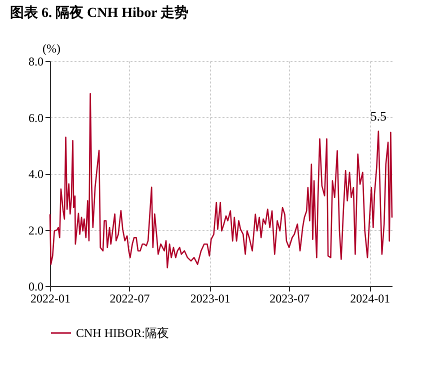 This screenshot has height=372, width=435. What do you see at coordinates (36, 287) in the screenshot?
I see `y-tick-label: 0.0` at bounding box center [36, 287].